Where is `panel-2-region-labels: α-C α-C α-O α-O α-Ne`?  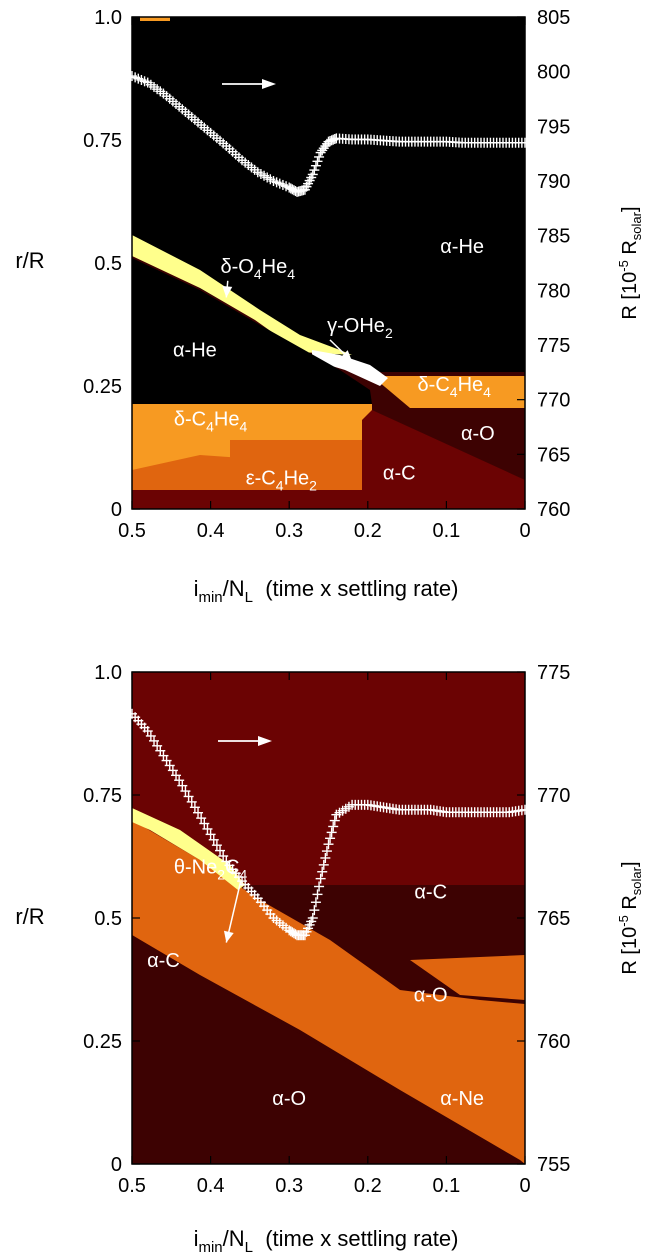
panel-2-region-labels: α-C α-C α-O α-O α-Ne is located at coordinates (315, 995).